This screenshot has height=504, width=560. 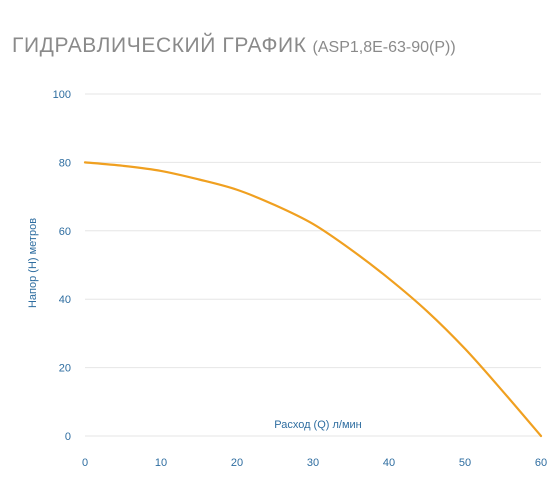 I want to click on x-tick-label: 10, so click(x=161, y=463).